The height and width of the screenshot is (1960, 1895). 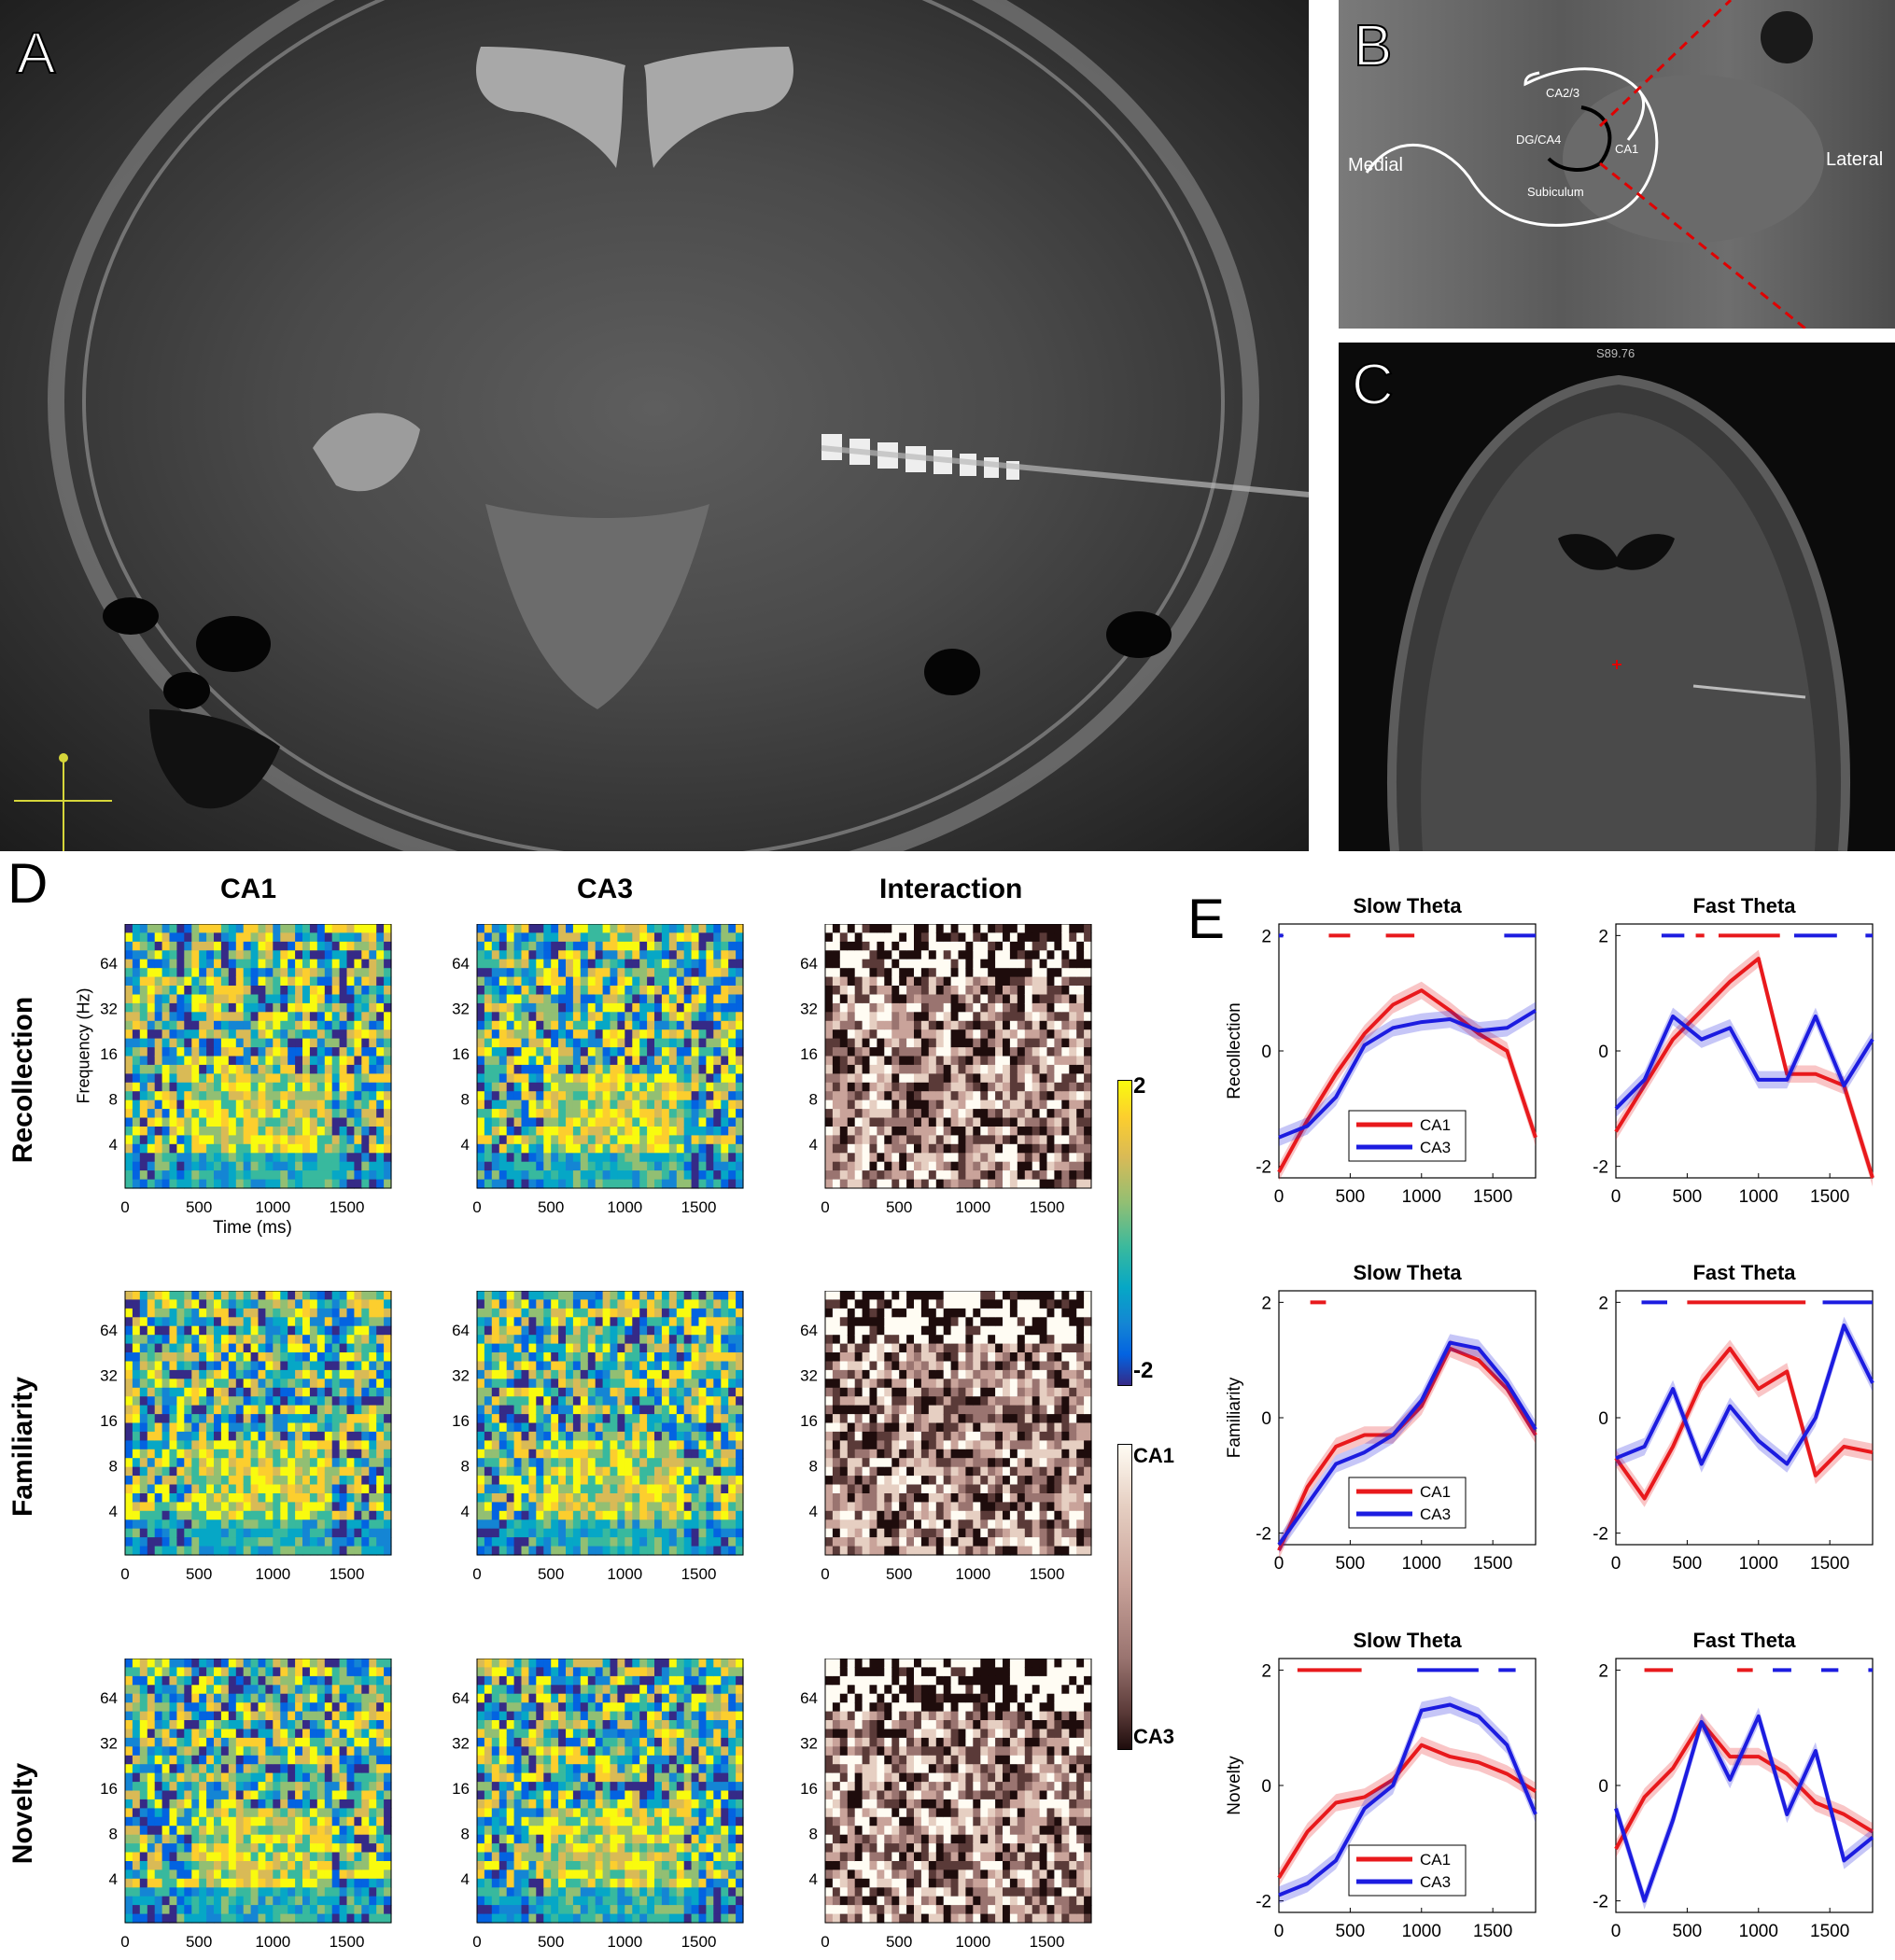 What do you see at coordinates (1373, 385) in the screenshot?
I see `panel-c-letter: C` at bounding box center [1373, 385].